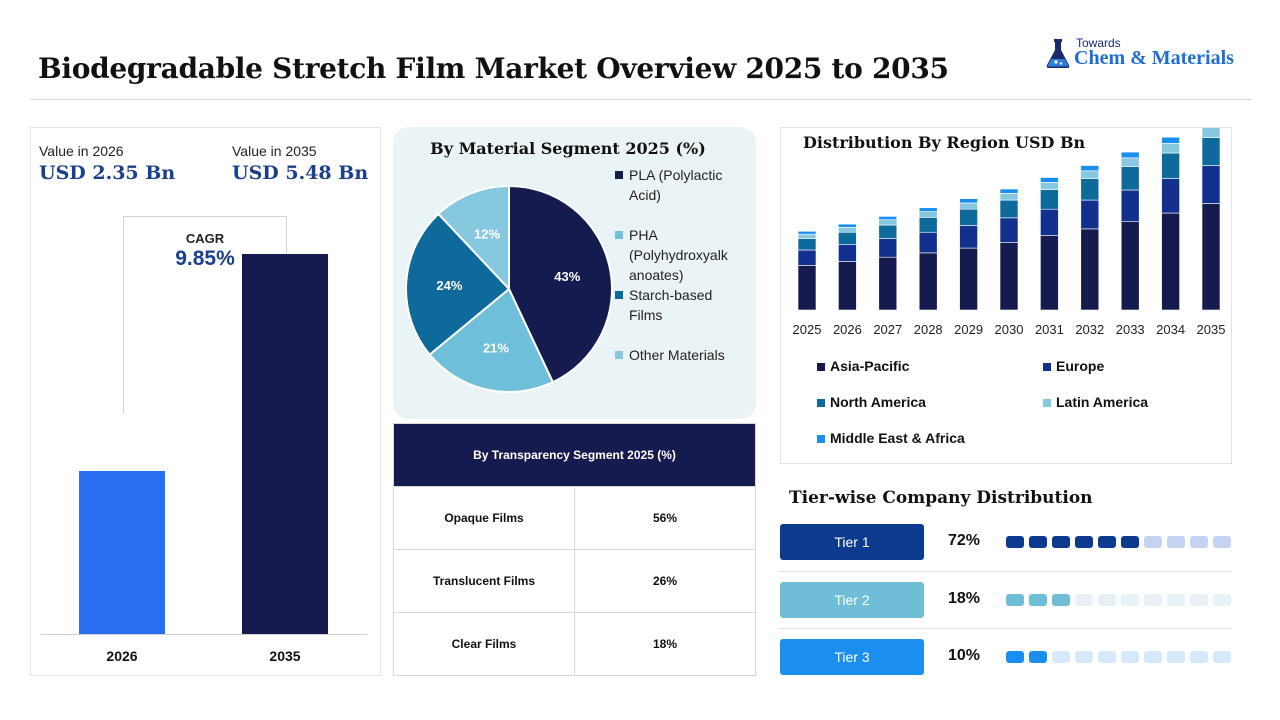  Describe the element at coordinates (274, 151) in the screenshot. I see `value-2035-label: Value in 2035` at that location.